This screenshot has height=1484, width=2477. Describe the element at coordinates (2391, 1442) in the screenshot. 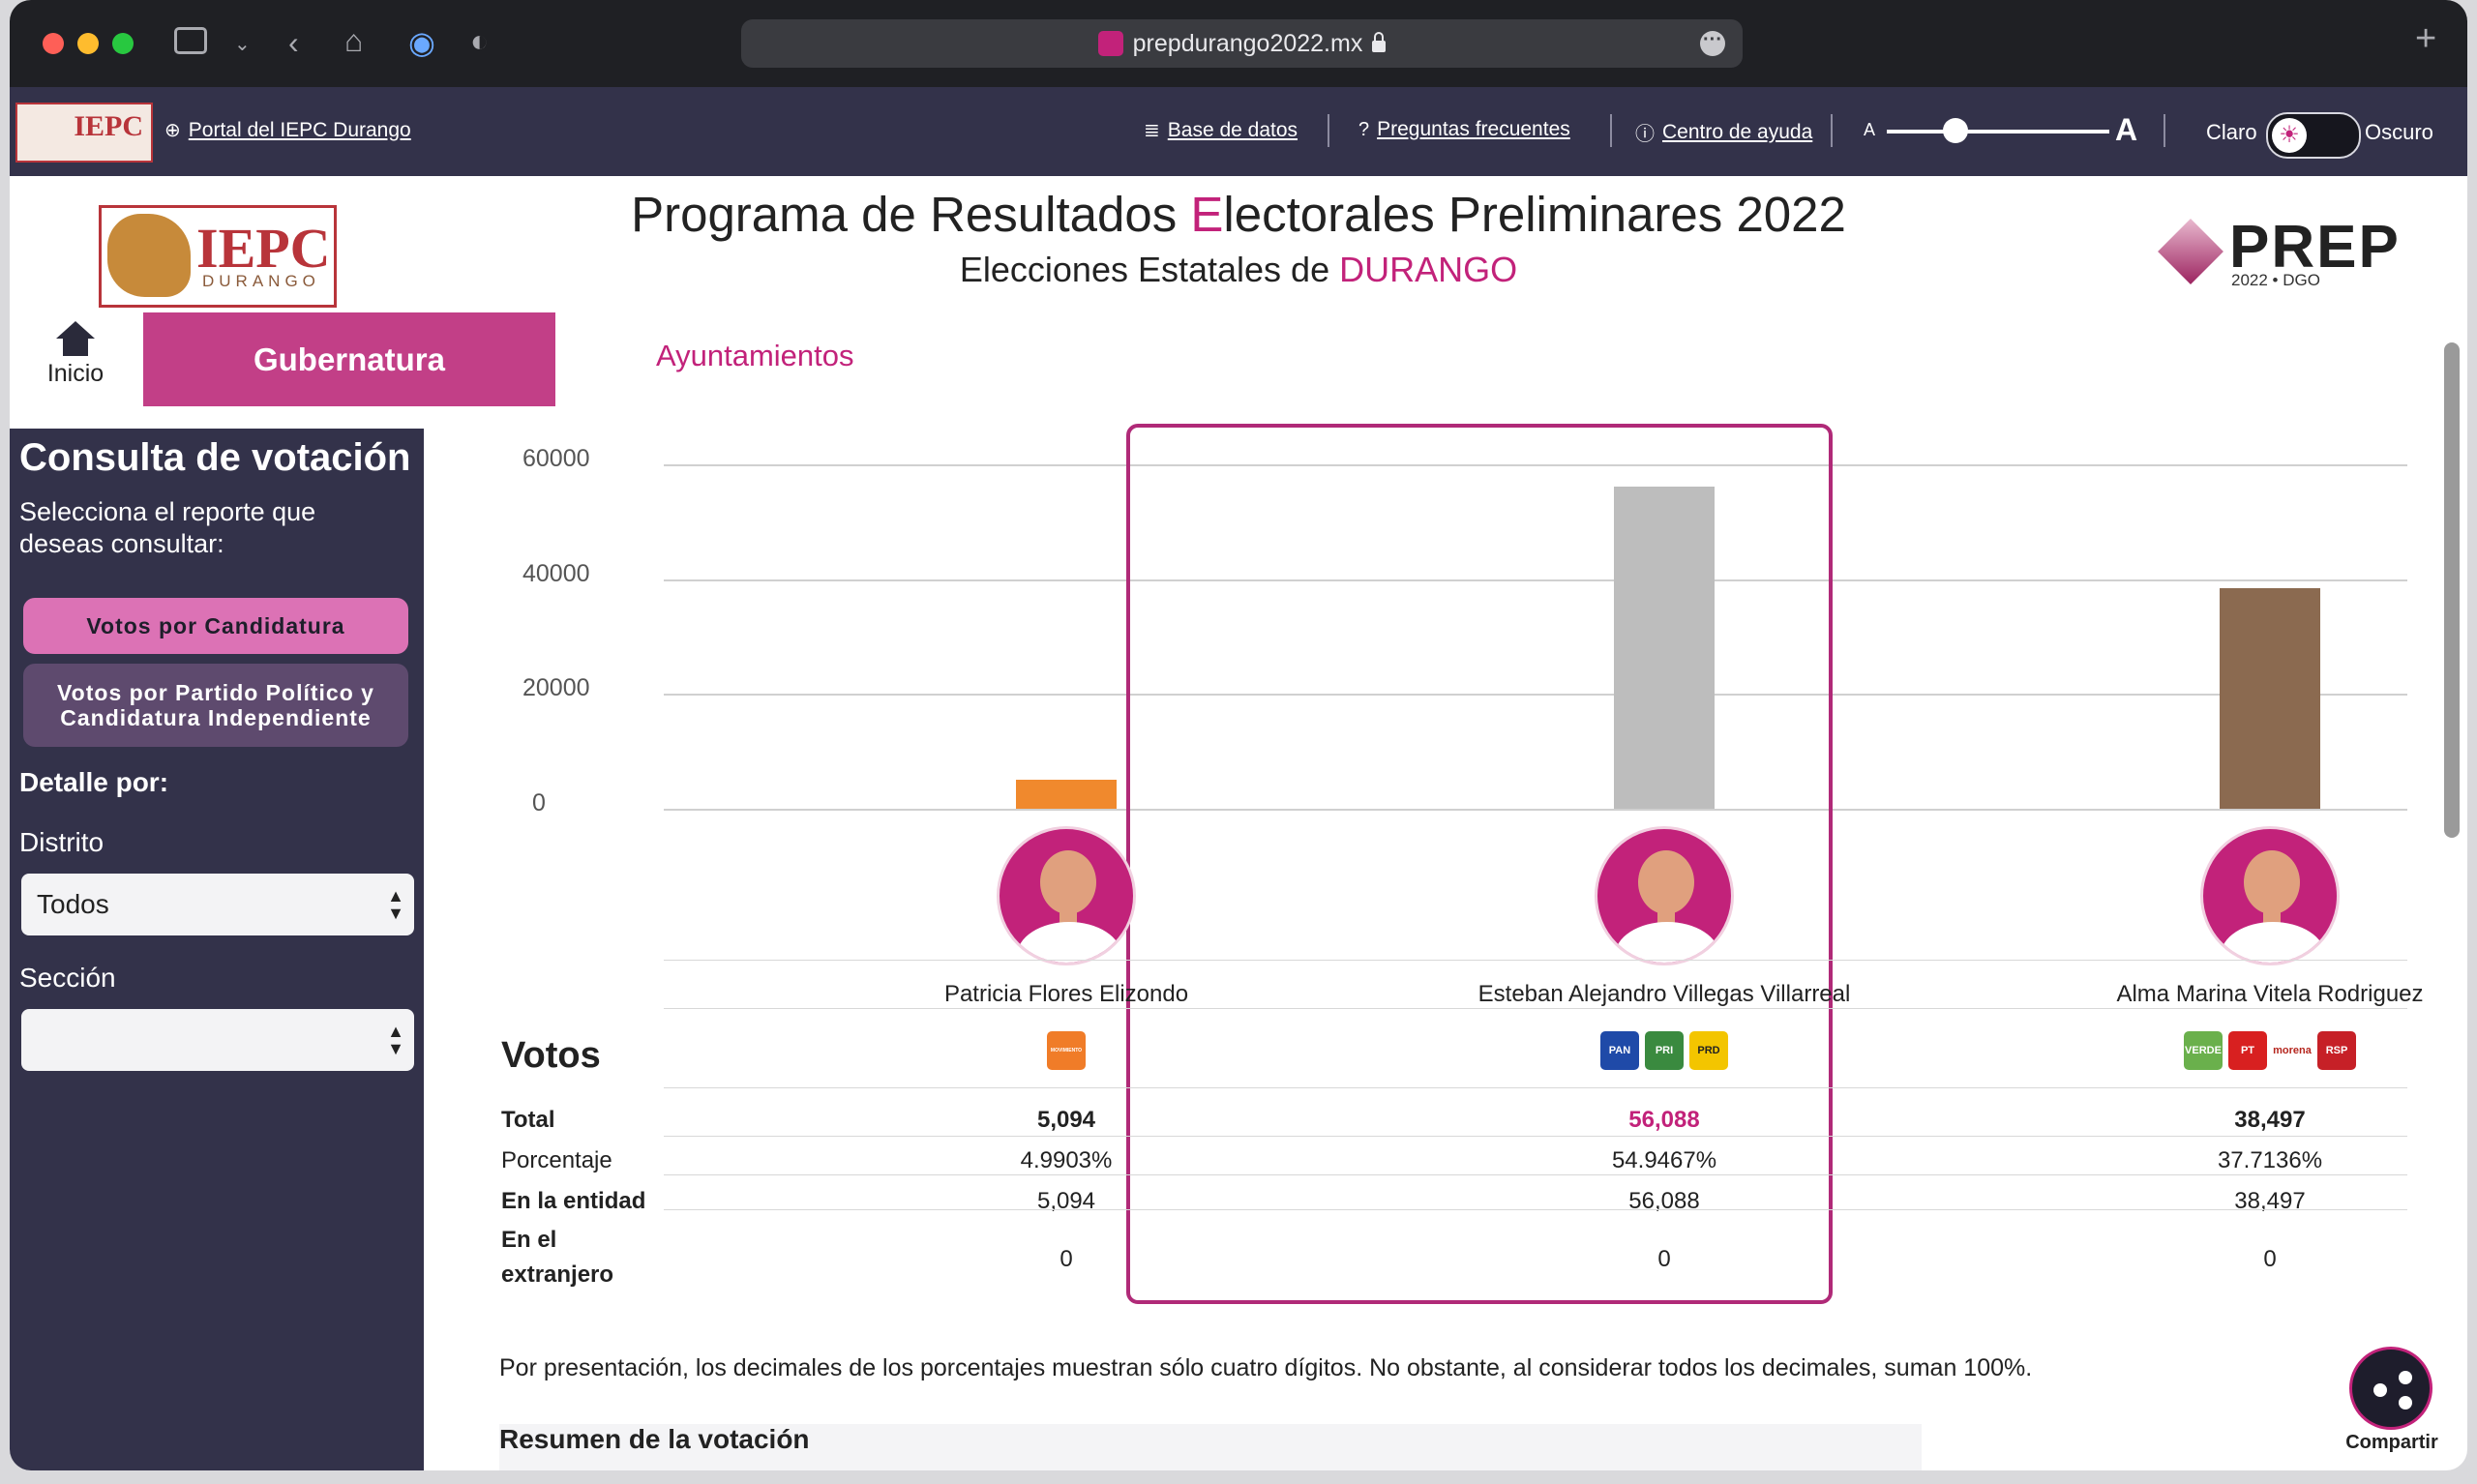

I see `share-label: Compartir` at that location.